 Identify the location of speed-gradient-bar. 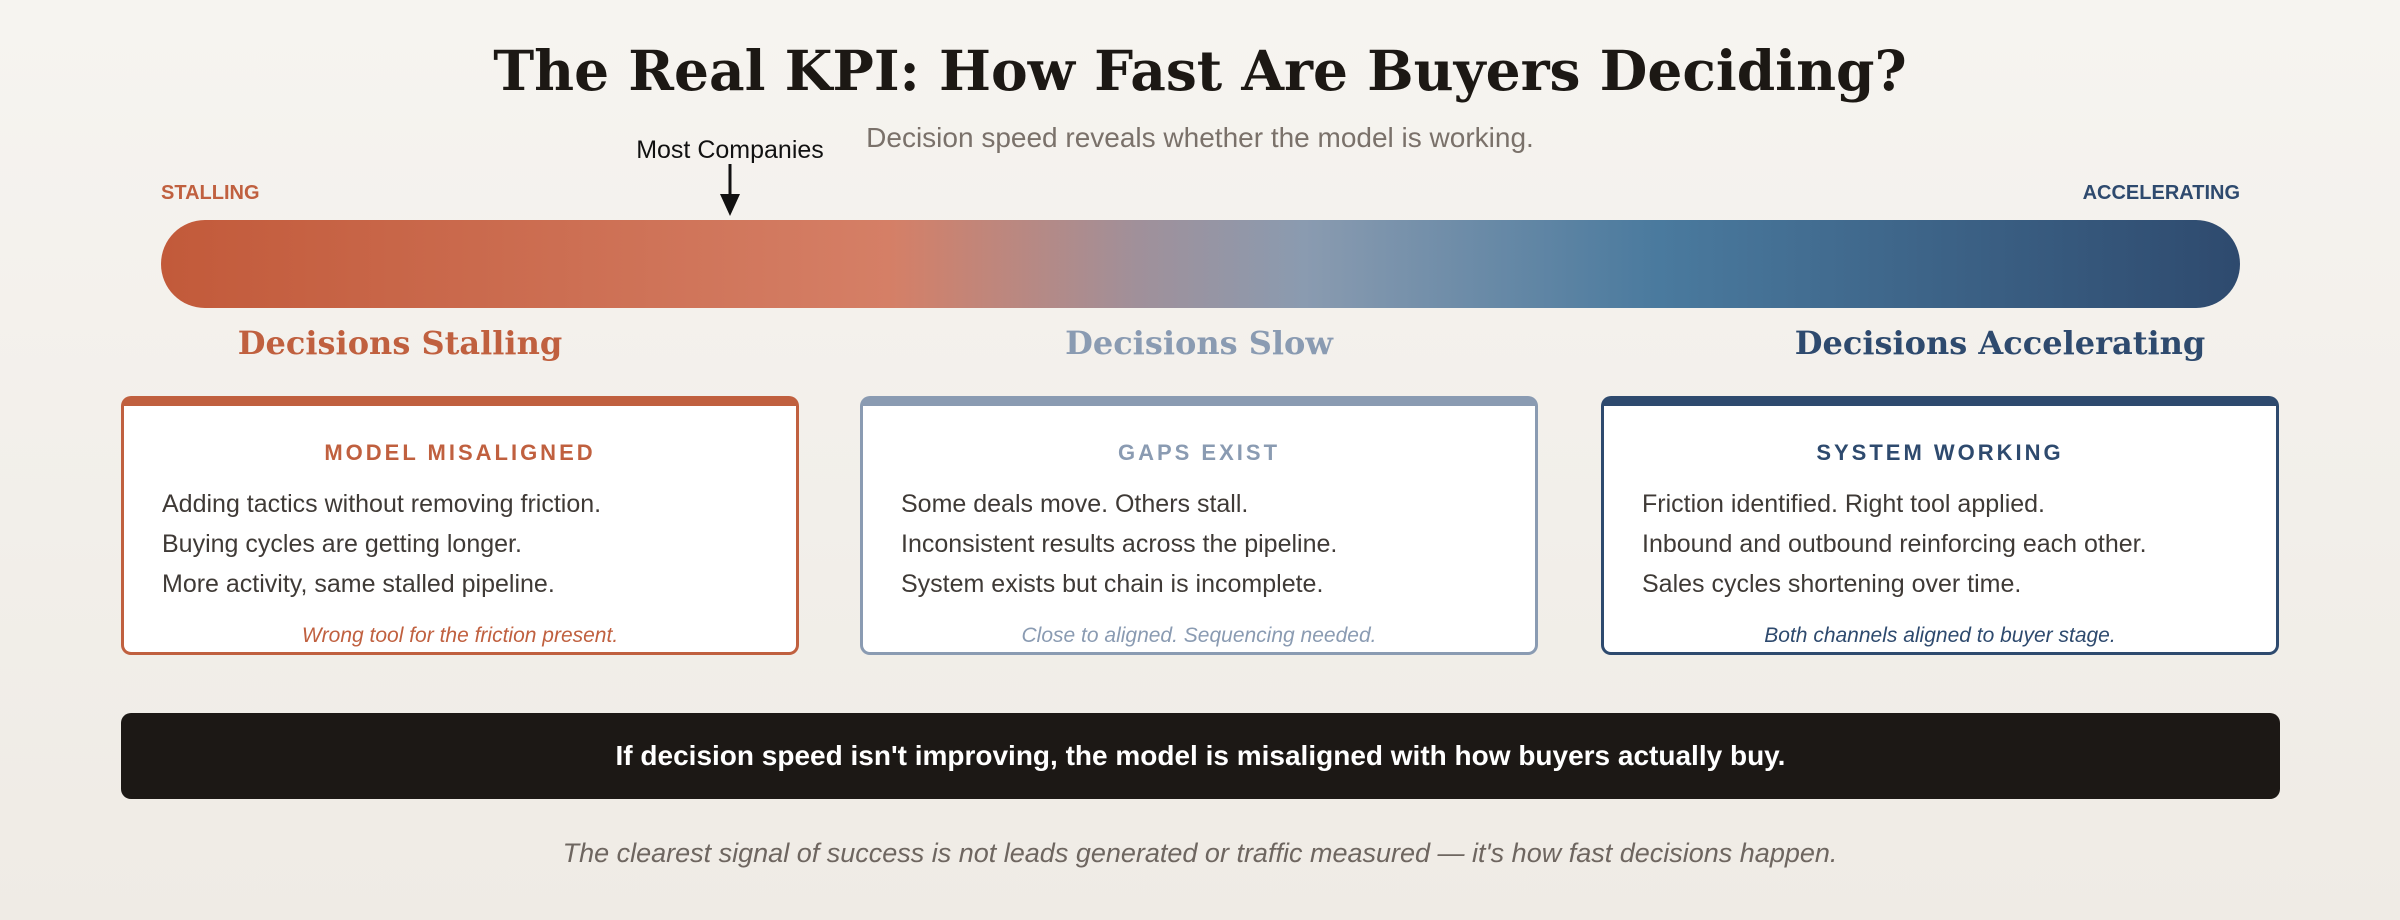
(1200, 264).